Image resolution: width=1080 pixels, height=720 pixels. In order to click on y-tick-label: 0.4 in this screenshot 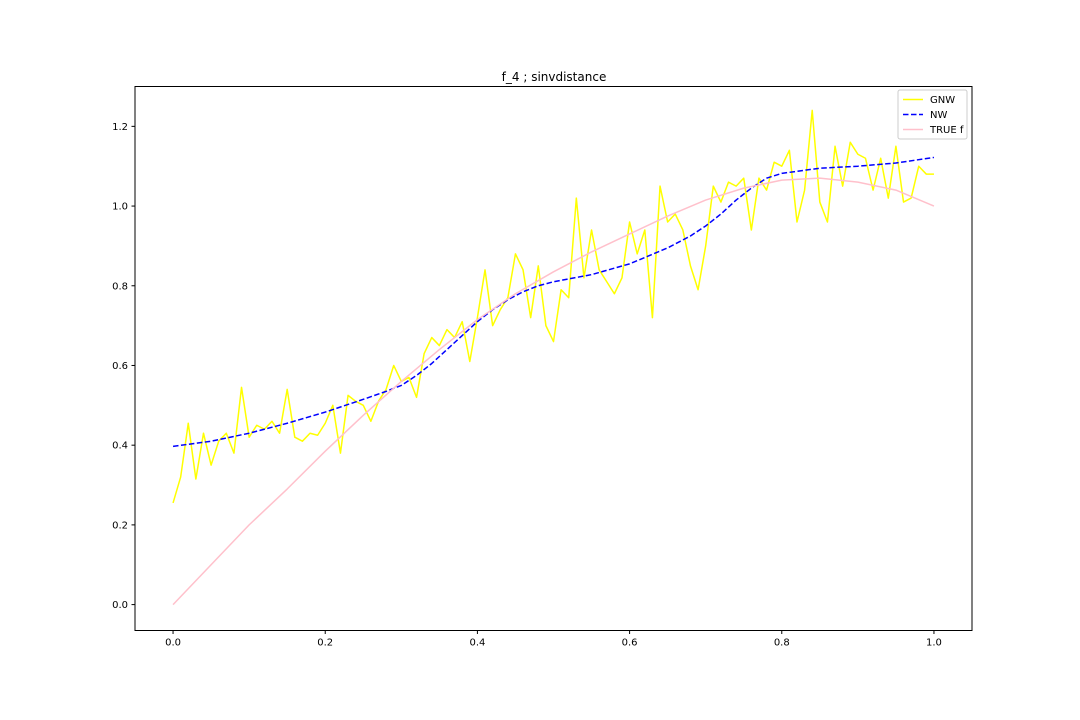, I will do `click(120, 446)`.